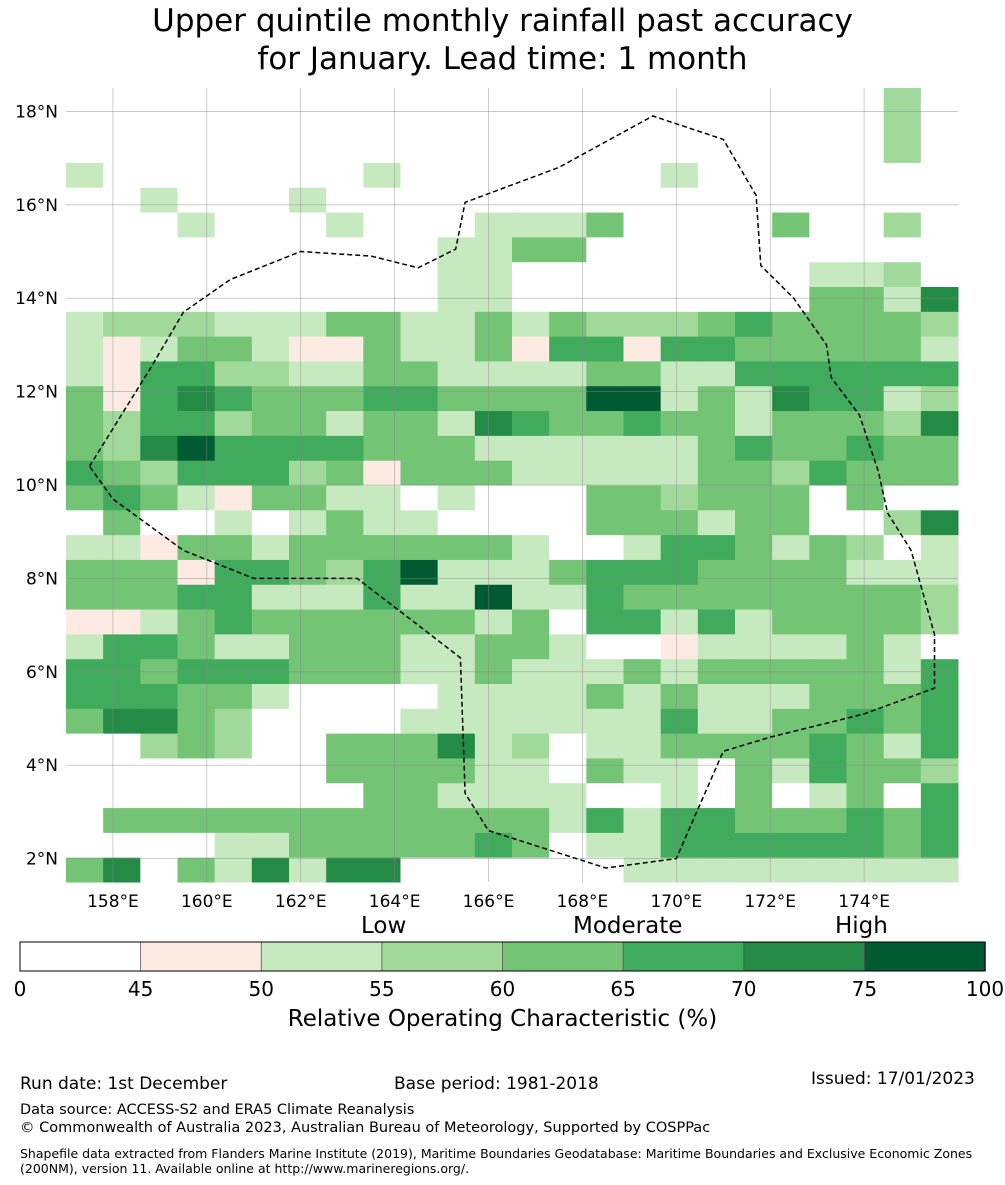 The image size is (1005, 1185). I want to click on colorbar-title: Relative Operating Characteristic (%), so click(502, 1019).